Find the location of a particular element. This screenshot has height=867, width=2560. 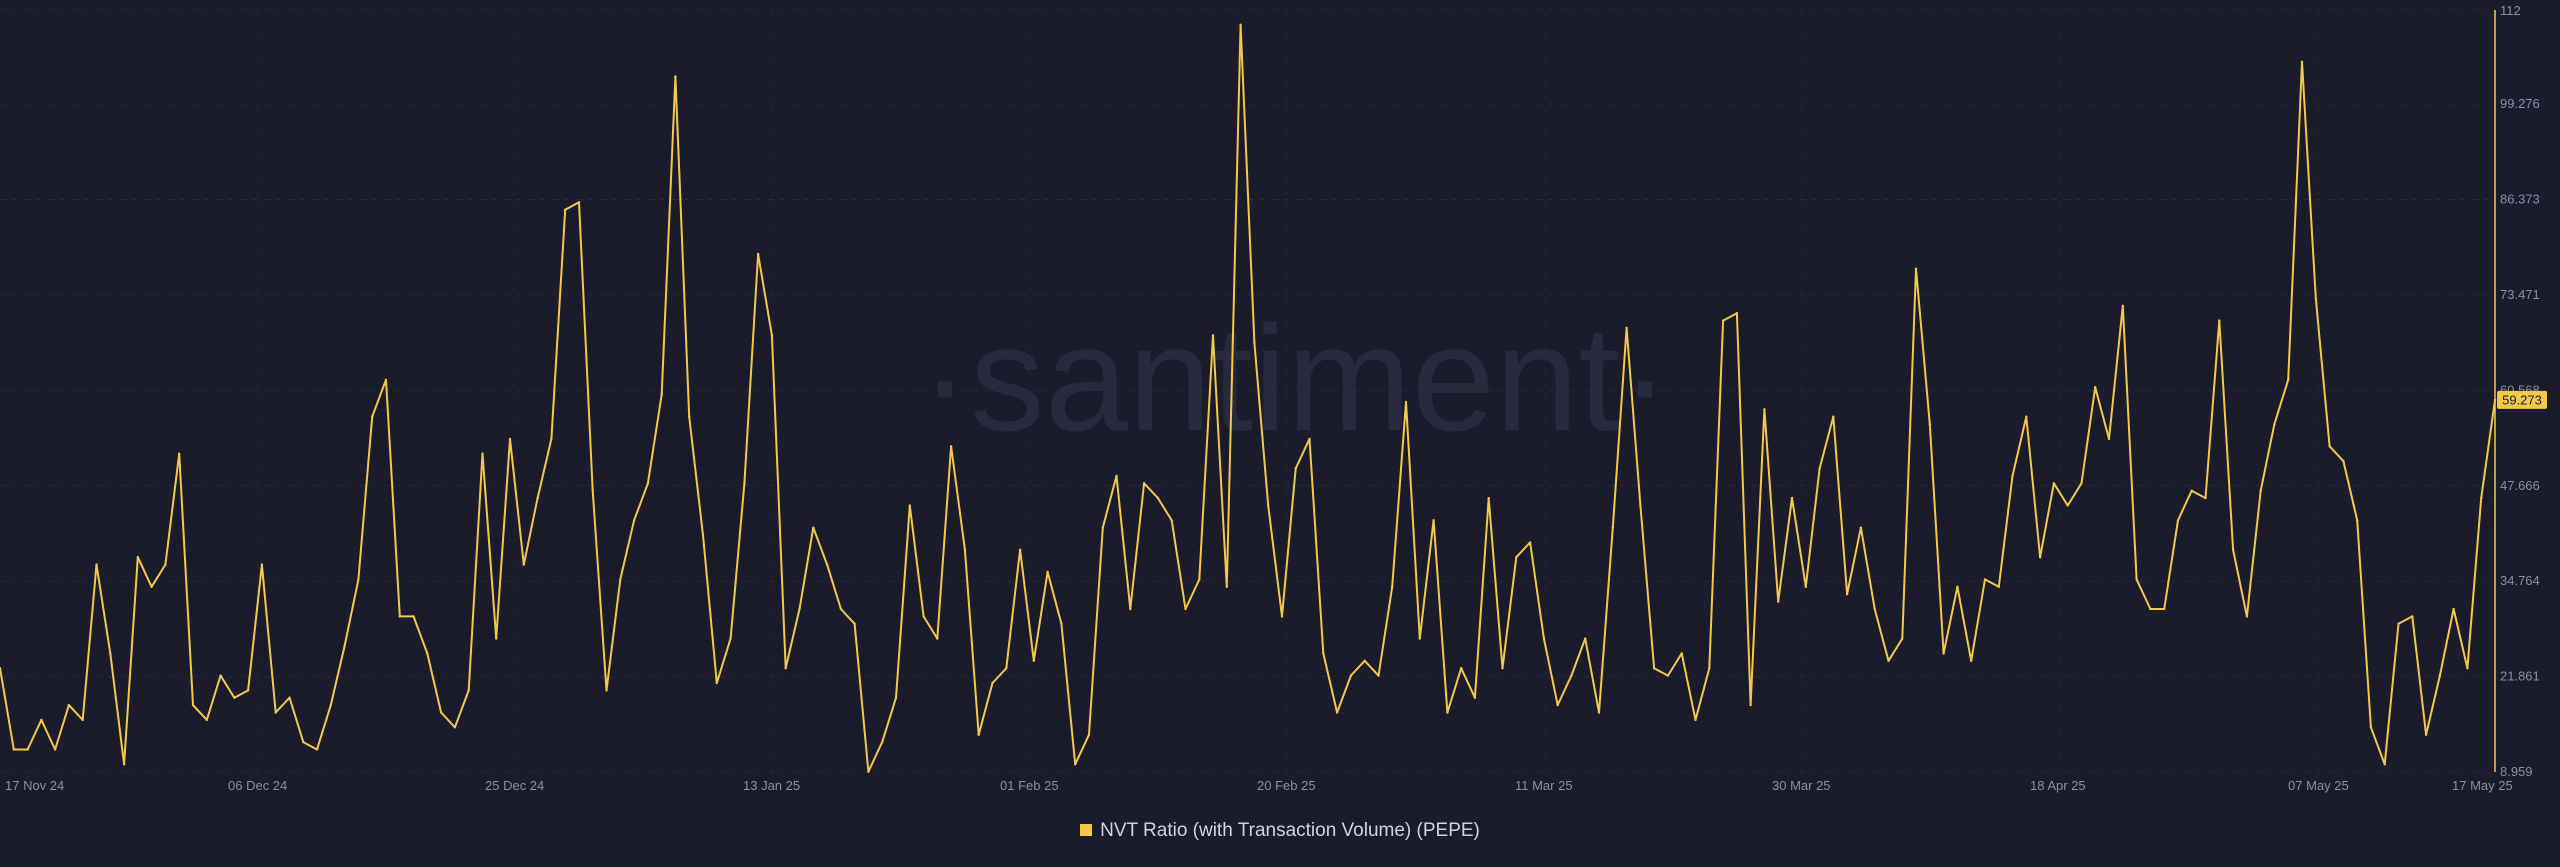

x-tick-label: 13 Jan 25 is located at coordinates (771, 785).